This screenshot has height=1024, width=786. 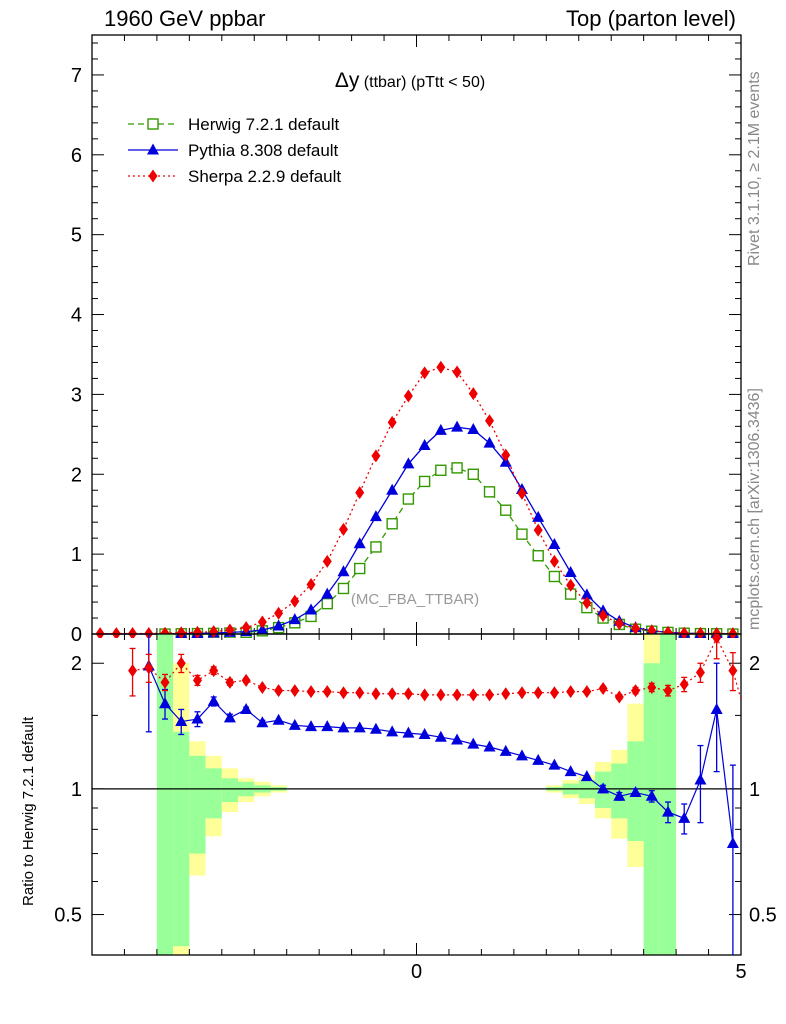 What do you see at coordinates (754, 664) in the screenshot?
I see `ratio-y-tick-label-right: 2` at bounding box center [754, 664].